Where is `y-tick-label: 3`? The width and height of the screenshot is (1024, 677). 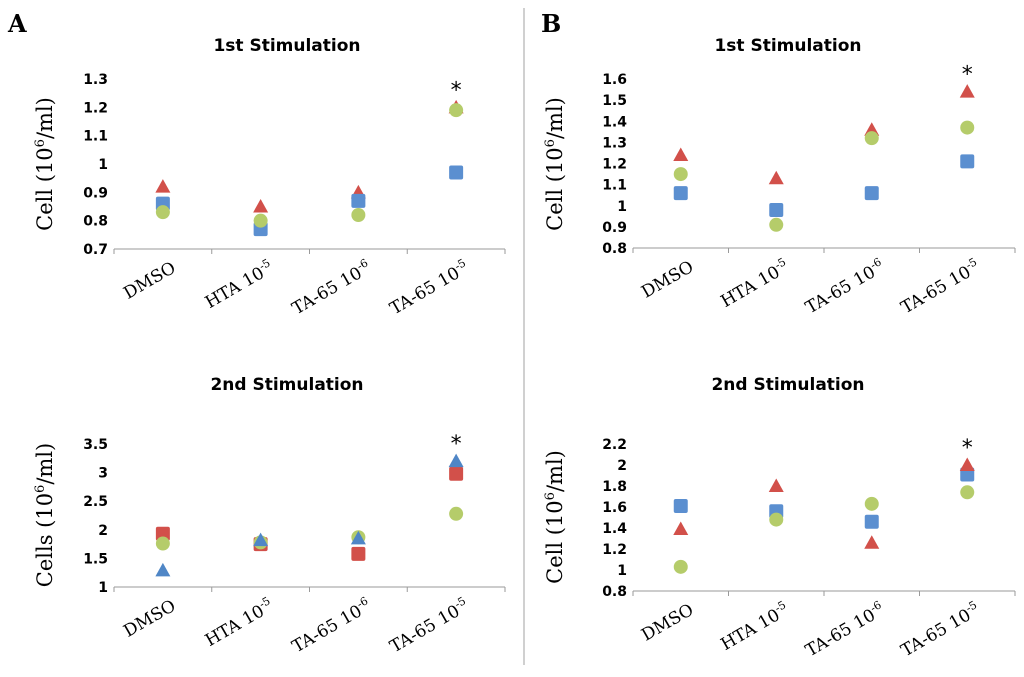 y-tick-label: 3 is located at coordinates (103, 474).